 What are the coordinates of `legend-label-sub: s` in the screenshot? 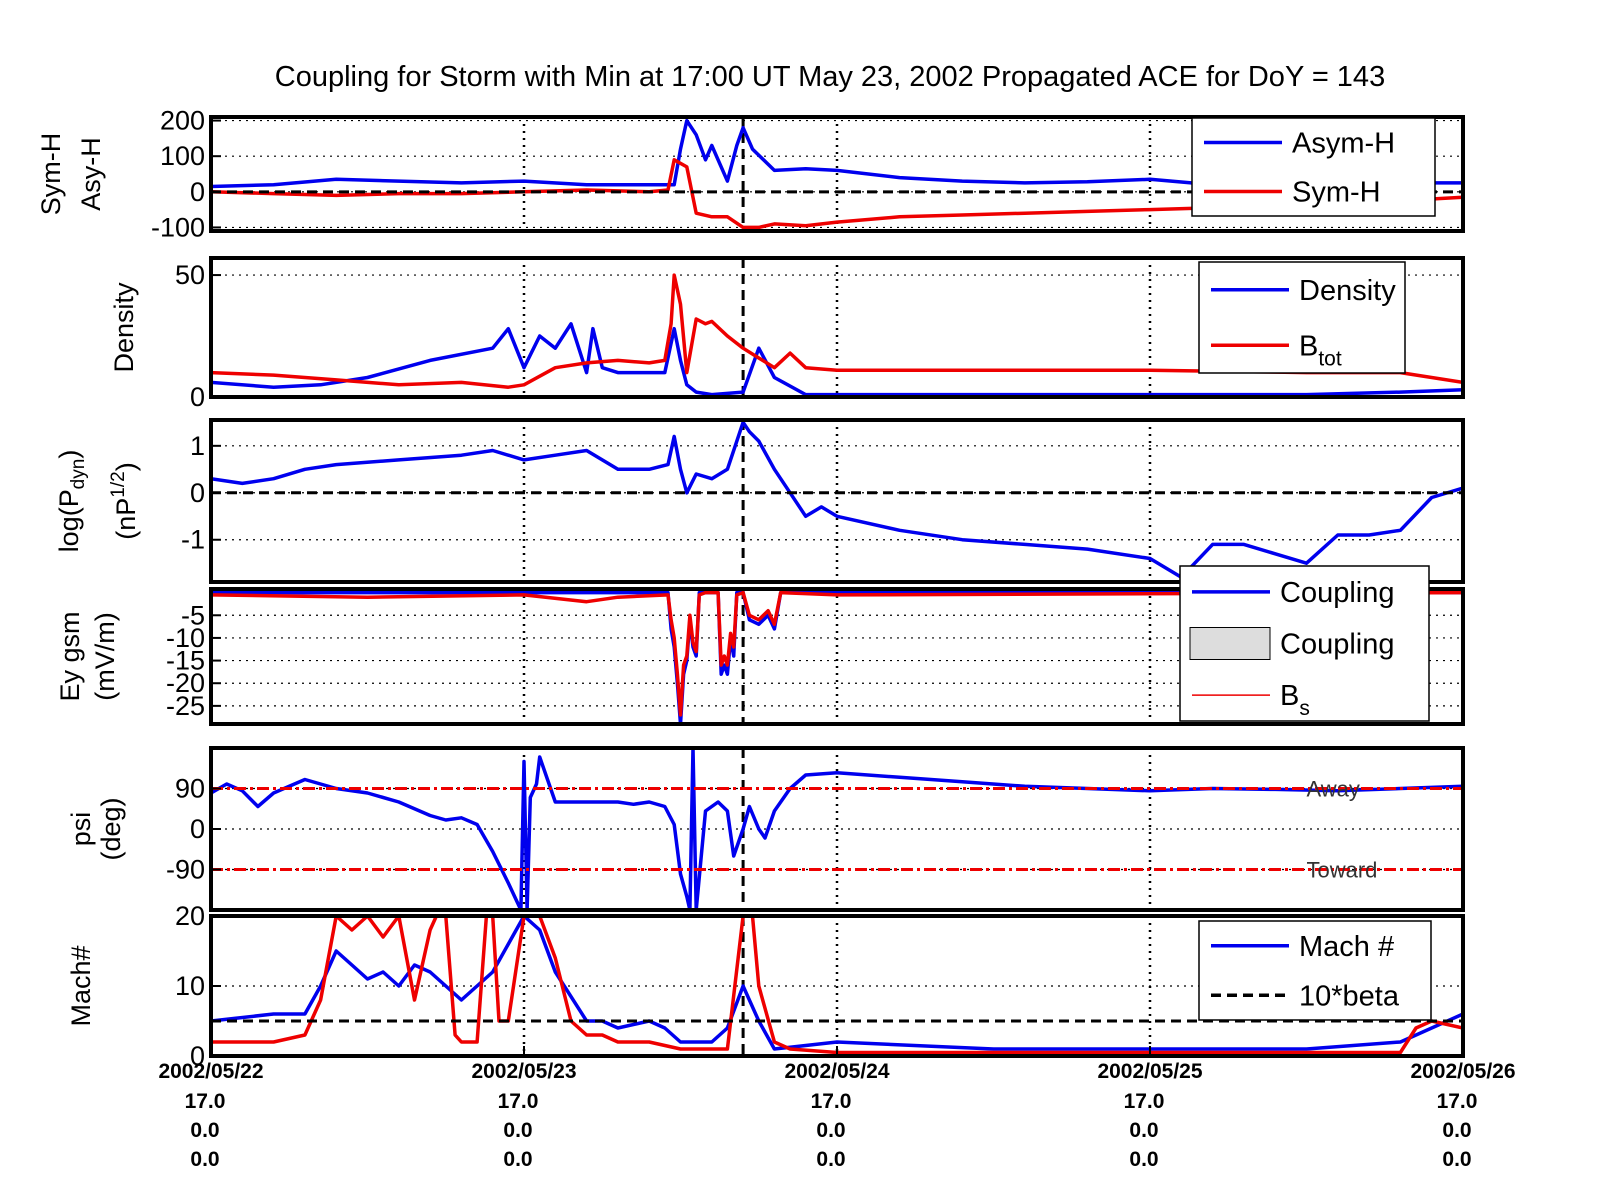 It's located at (1304, 708).